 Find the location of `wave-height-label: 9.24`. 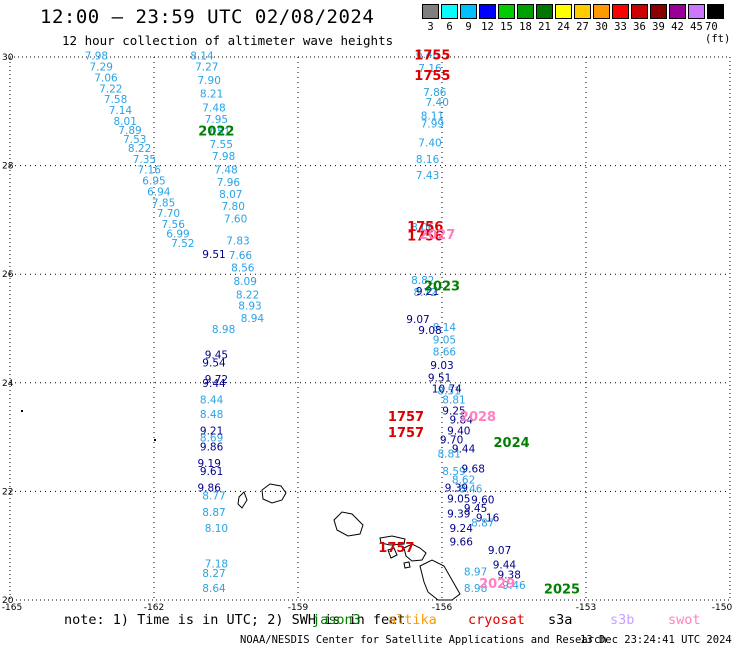

wave-height-label: 9.24 is located at coordinates (462, 529).